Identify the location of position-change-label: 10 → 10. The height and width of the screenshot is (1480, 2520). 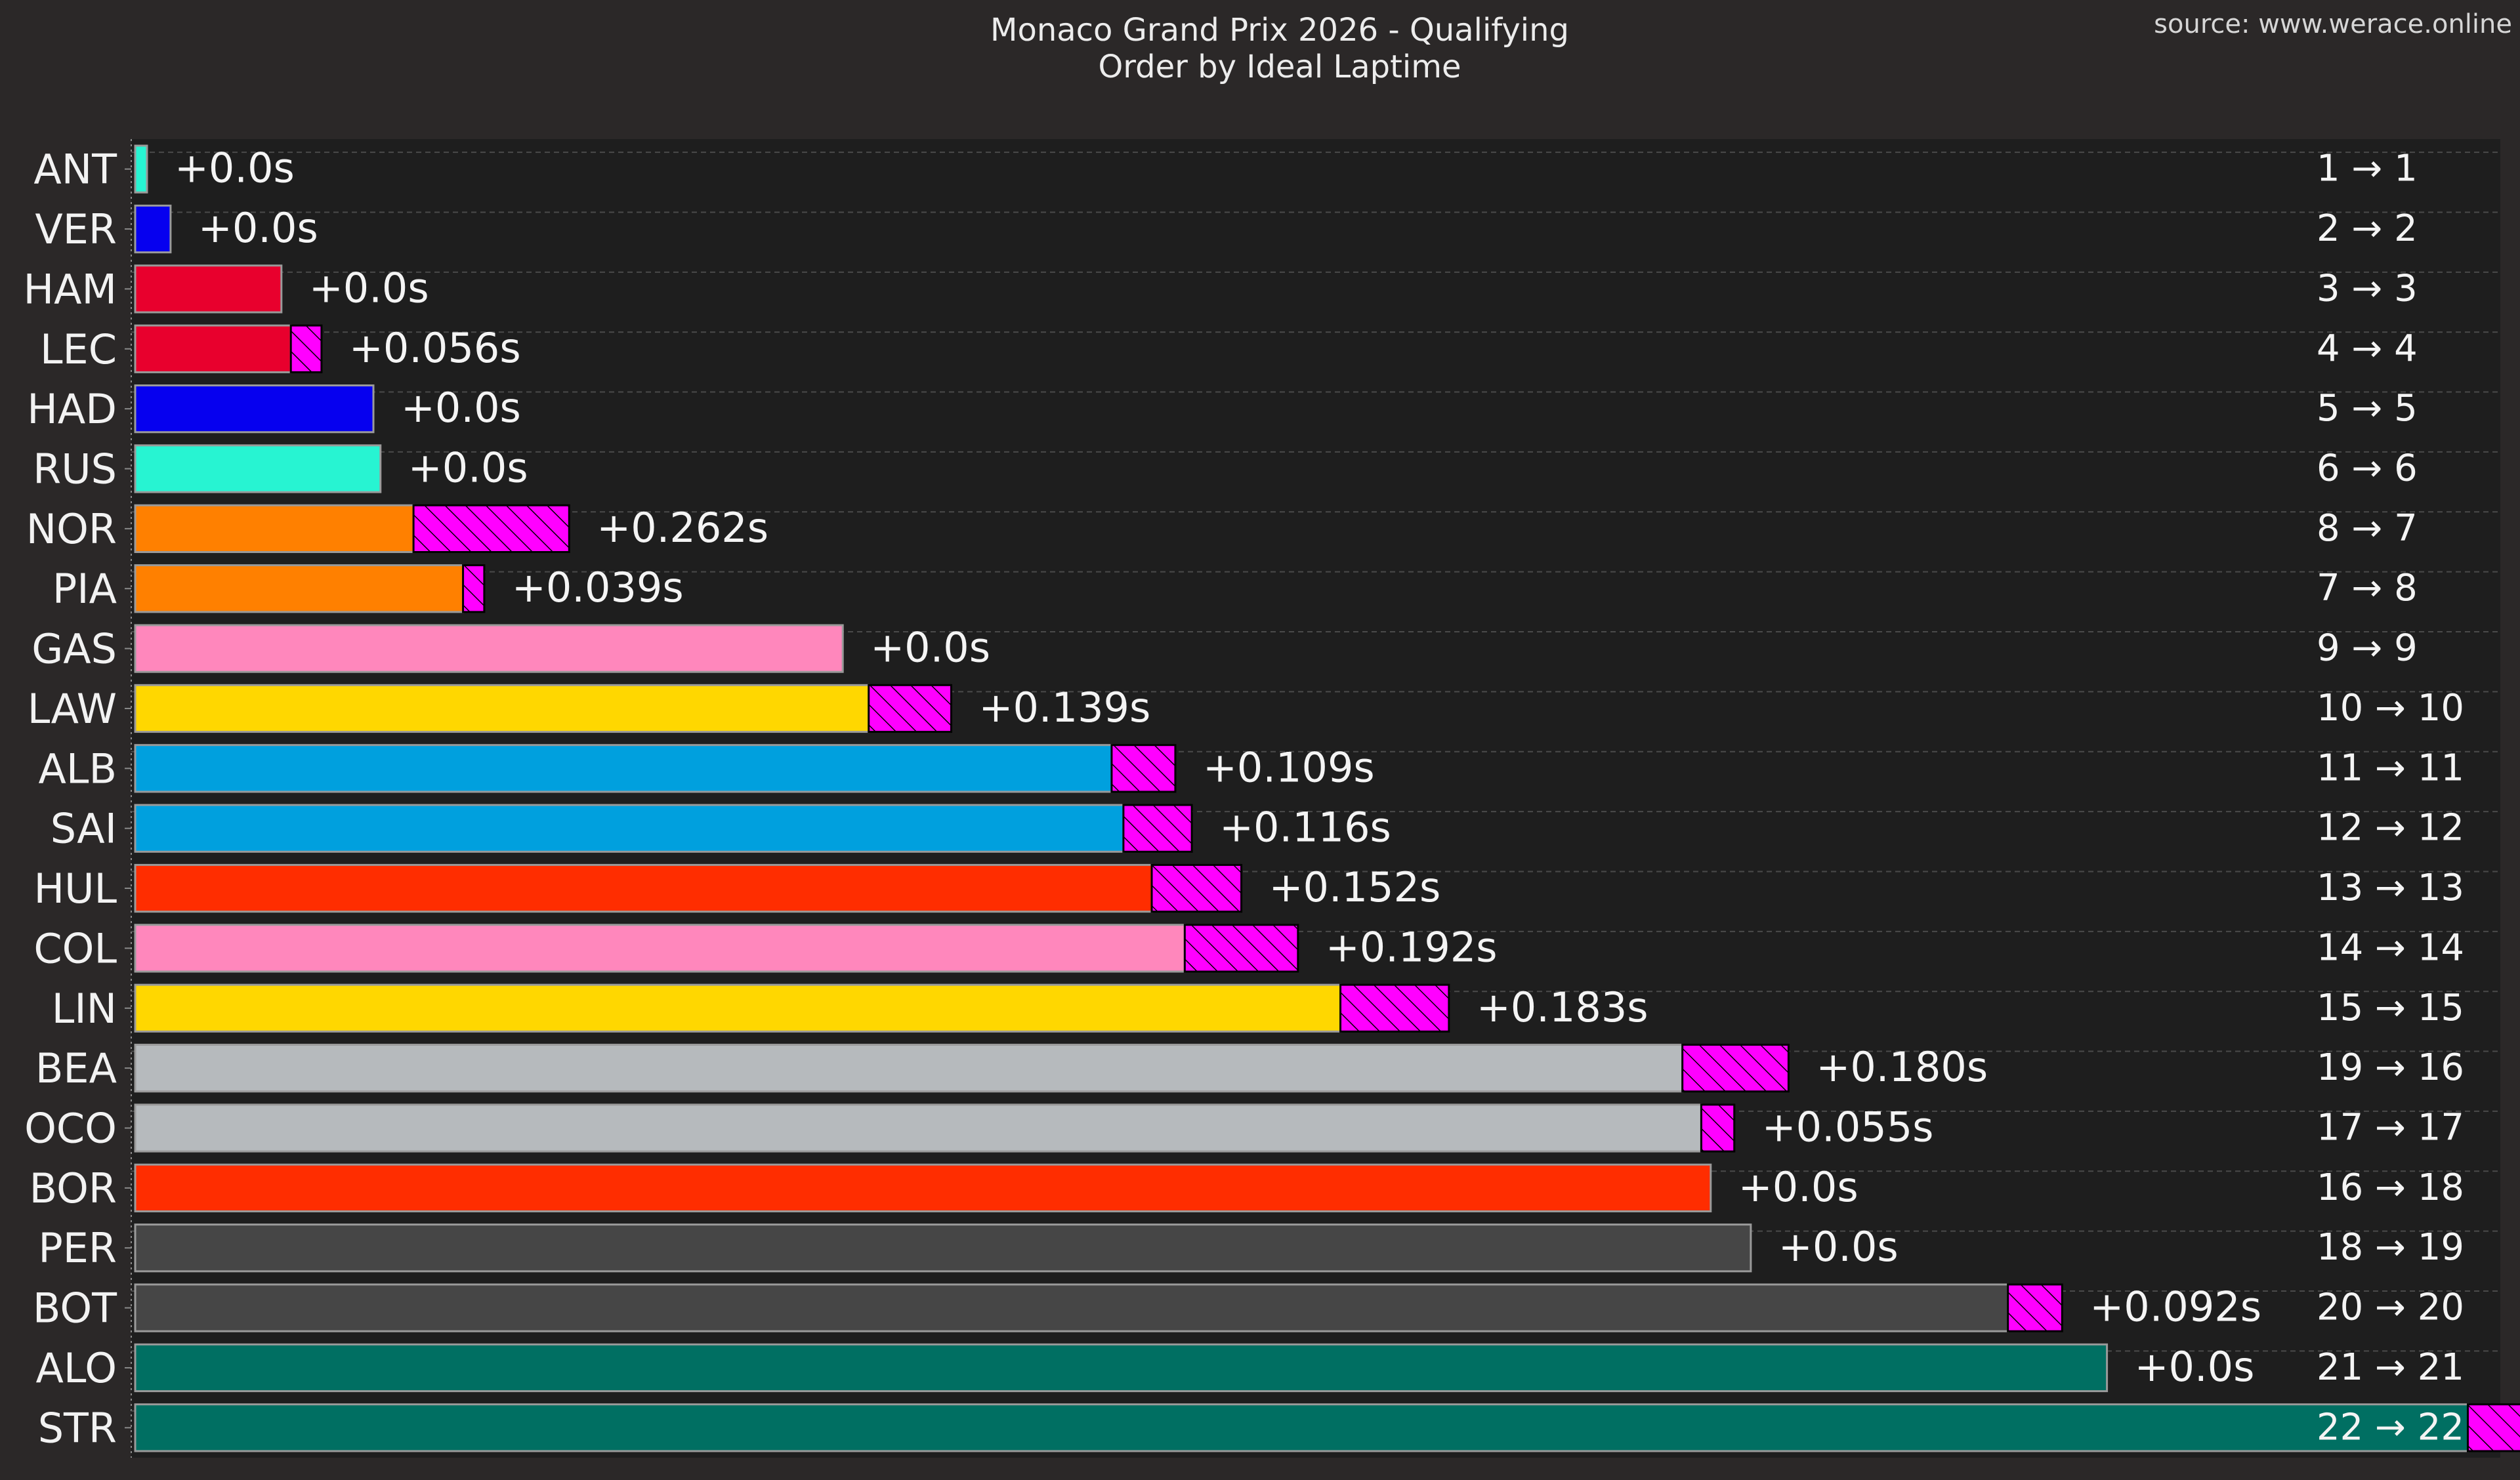
(2390, 708).